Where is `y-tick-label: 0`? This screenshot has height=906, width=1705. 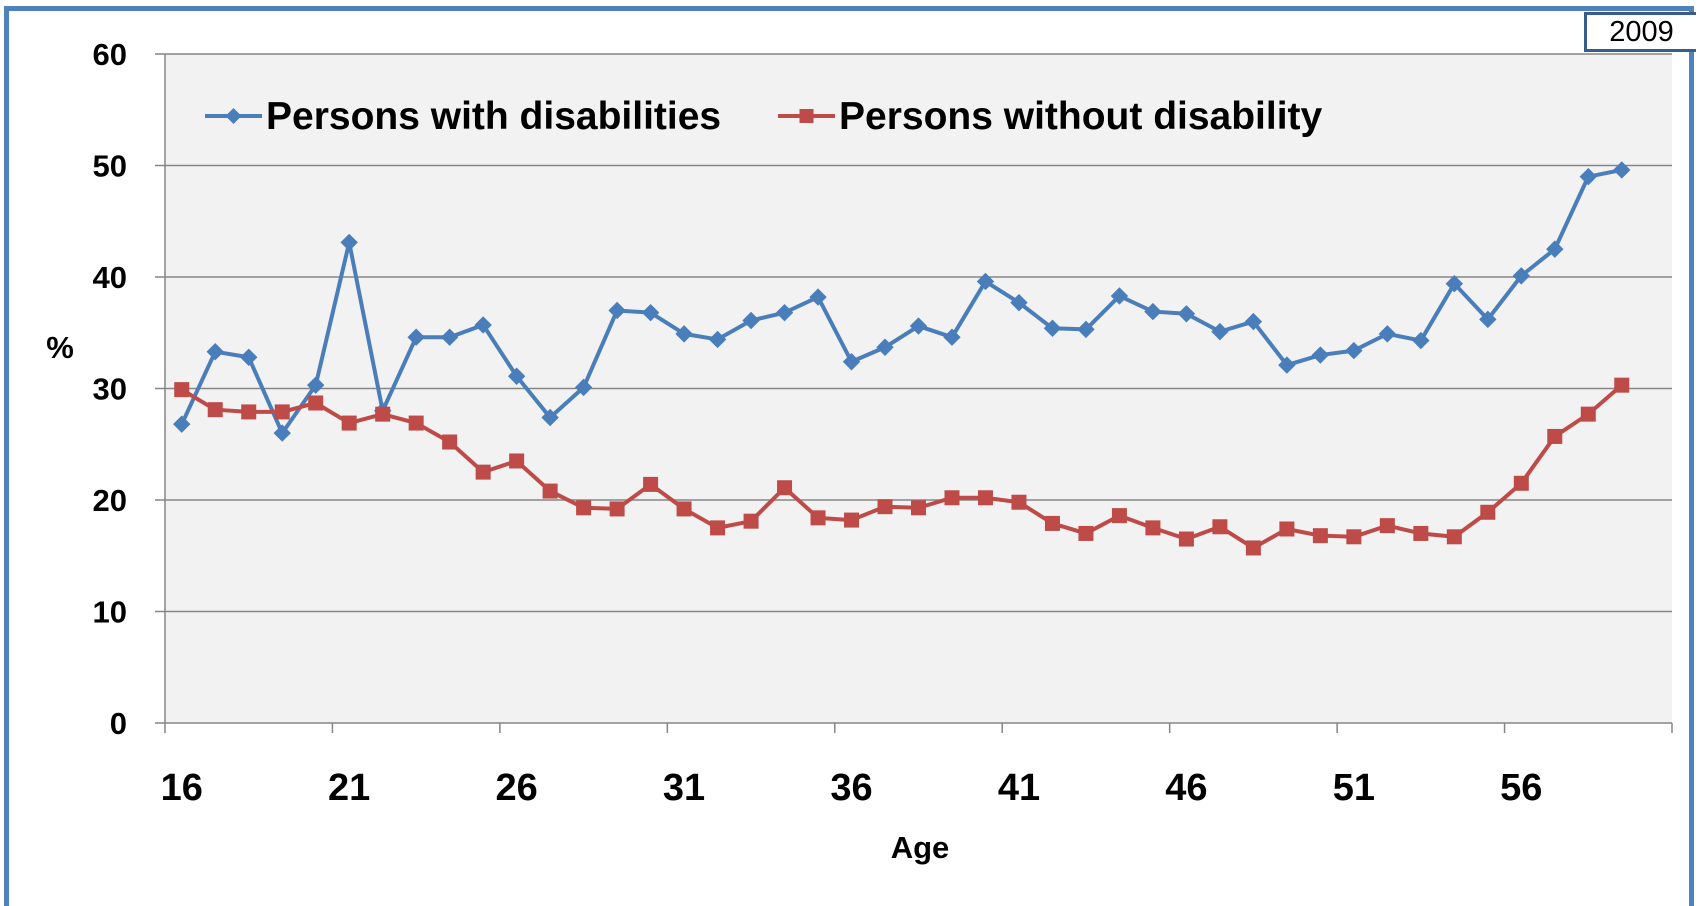 y-tick-label: 0 is located at coordinates (118, 723).